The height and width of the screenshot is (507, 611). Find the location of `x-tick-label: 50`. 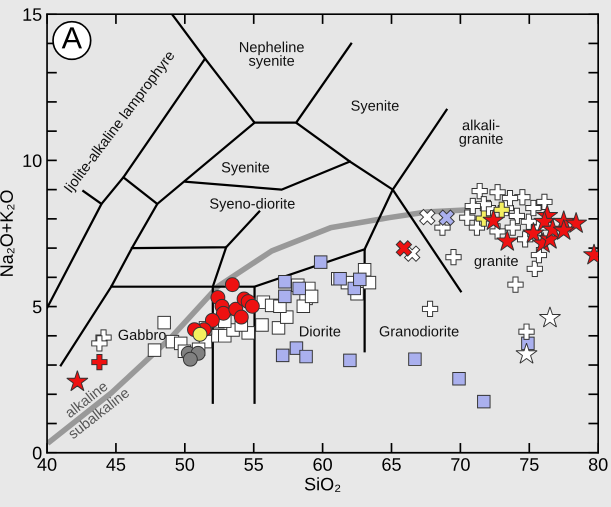

x-tick-label: 50 is located at coordinates (185, 464).